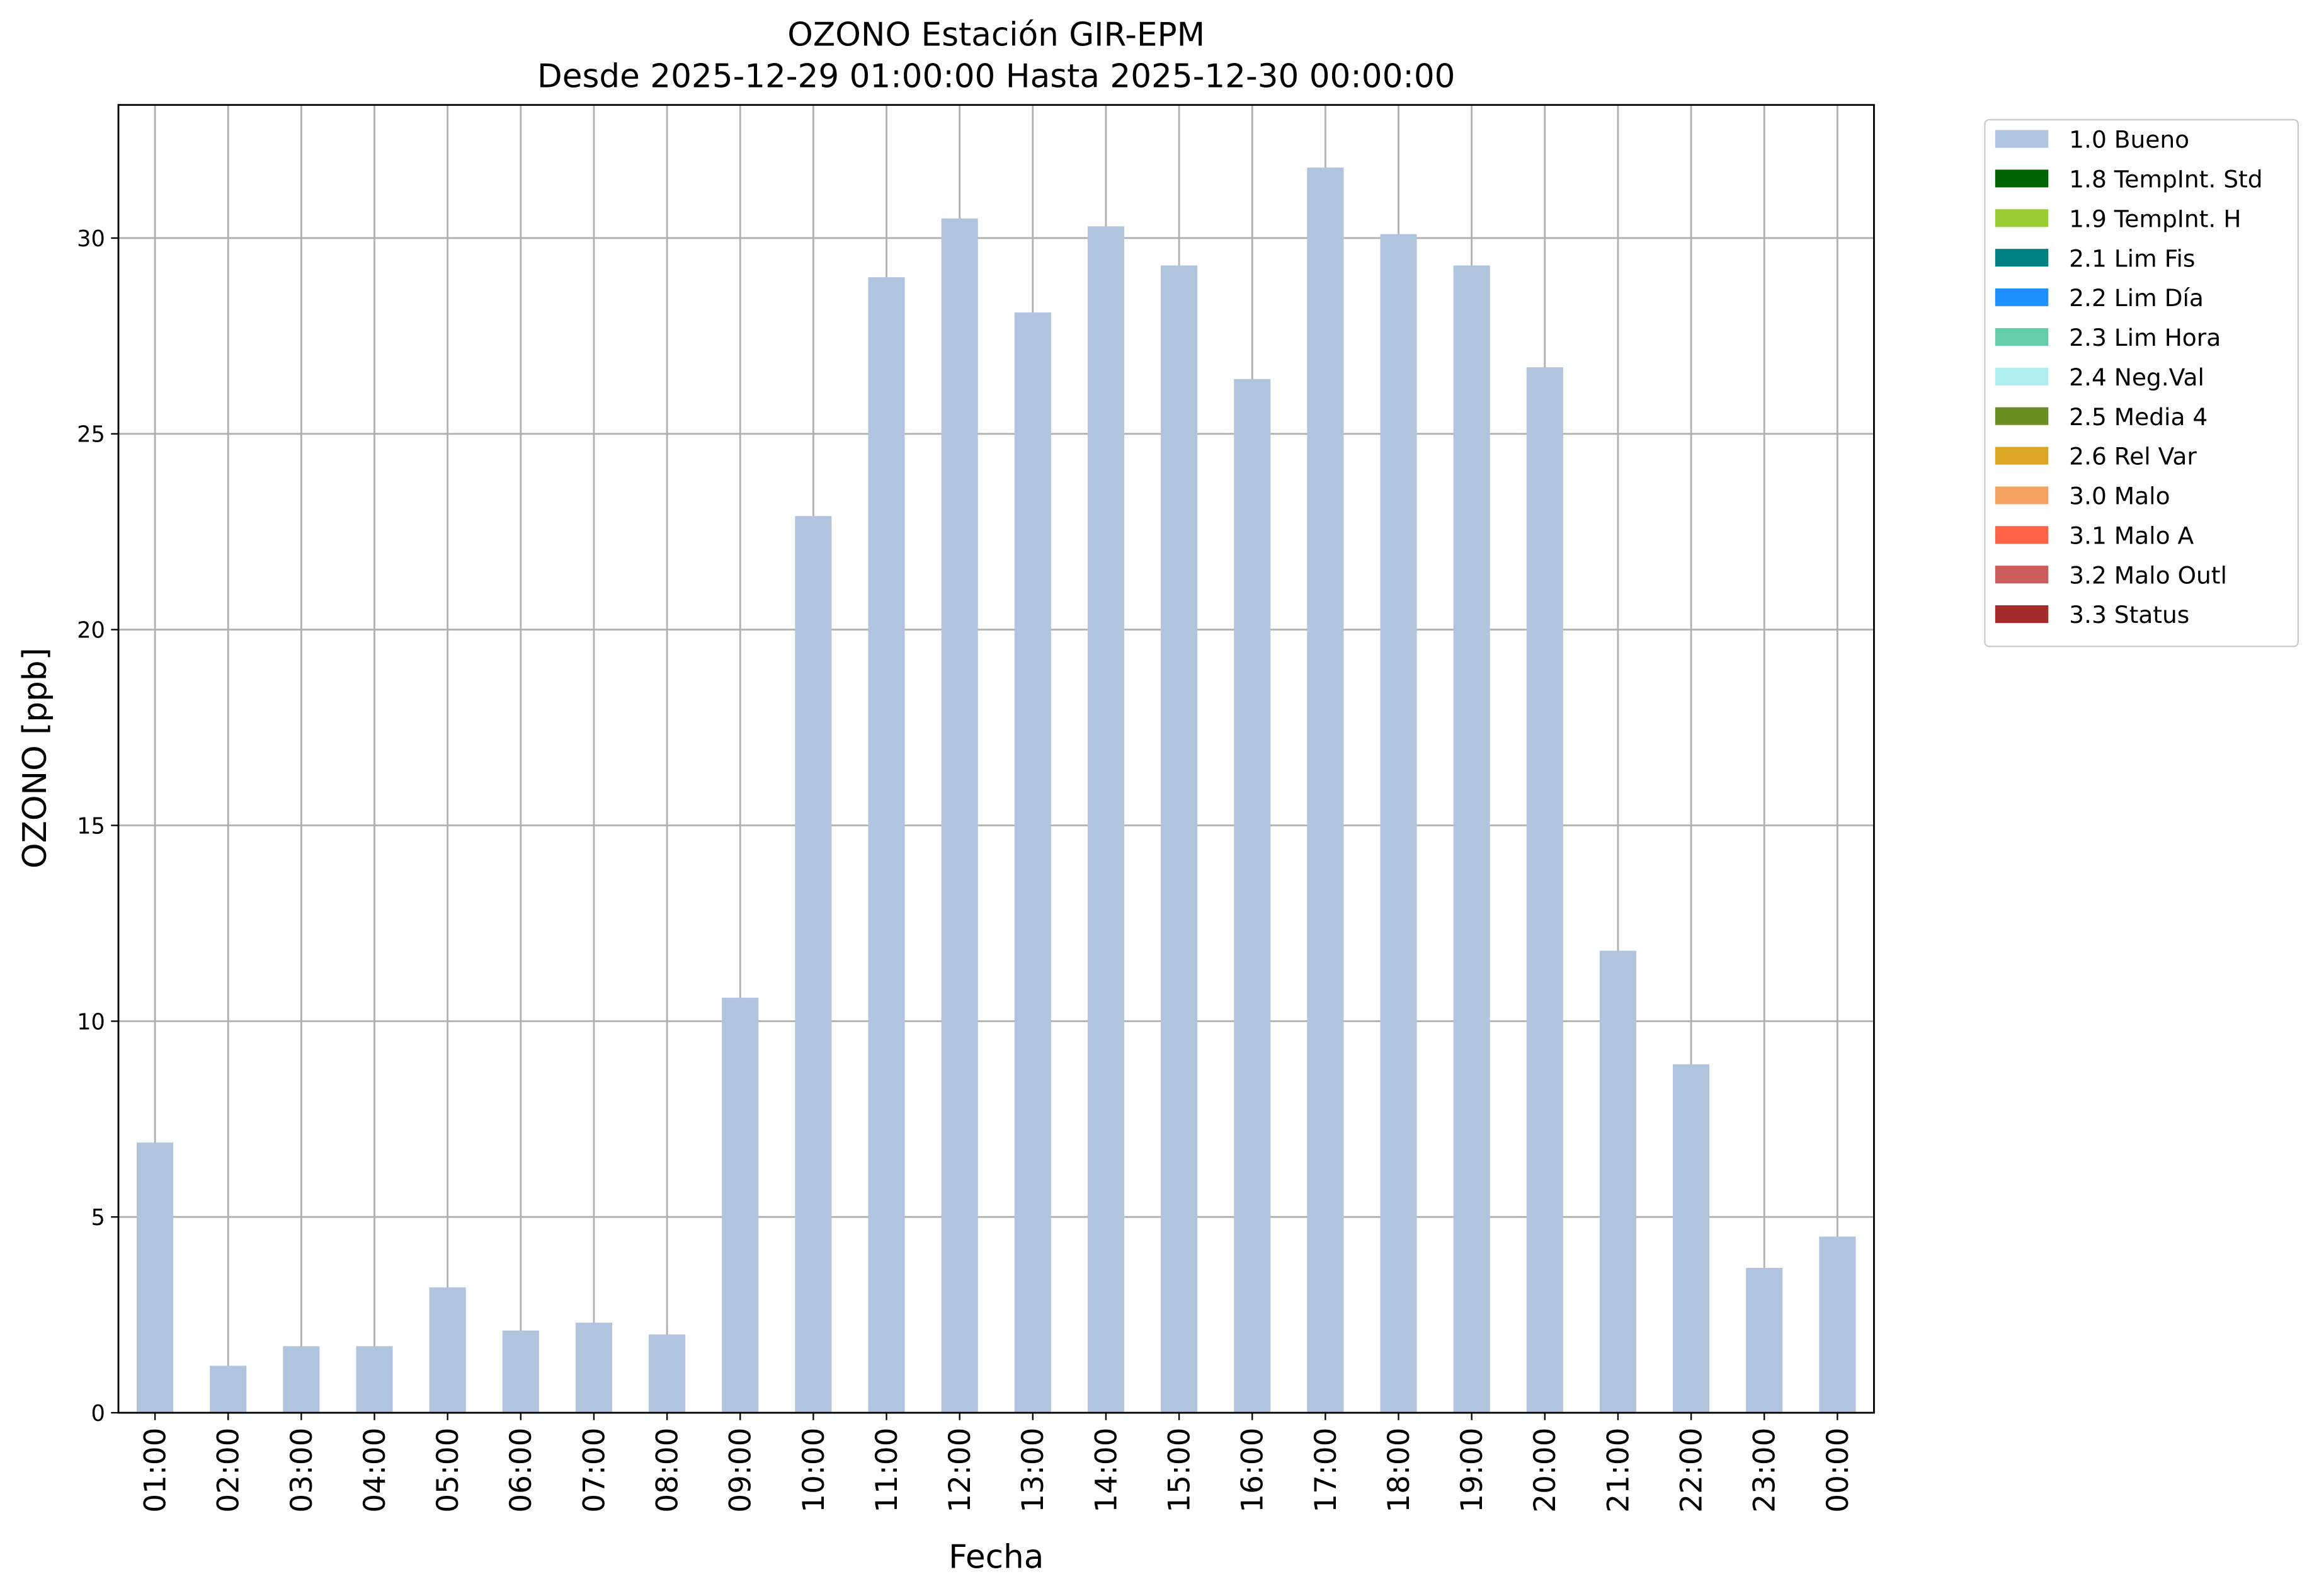 This screenshot has width=2319, height=1596. Describe the element at coordinates (1326, 1470) in the screenshot. I see `x-tick-label: 17:00` at that location.